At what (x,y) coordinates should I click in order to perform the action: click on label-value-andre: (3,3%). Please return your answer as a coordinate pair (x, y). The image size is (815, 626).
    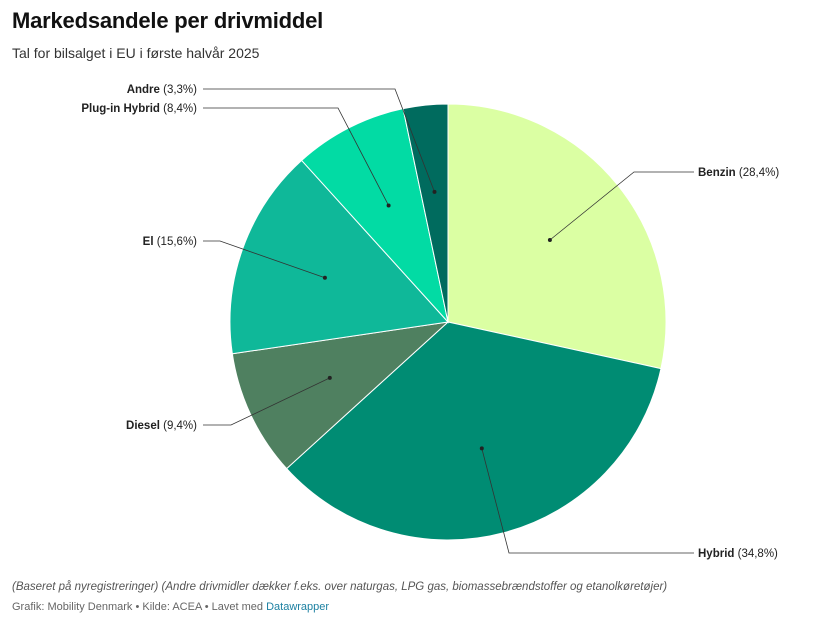
    Looking at the image, I should click on (178, 90).